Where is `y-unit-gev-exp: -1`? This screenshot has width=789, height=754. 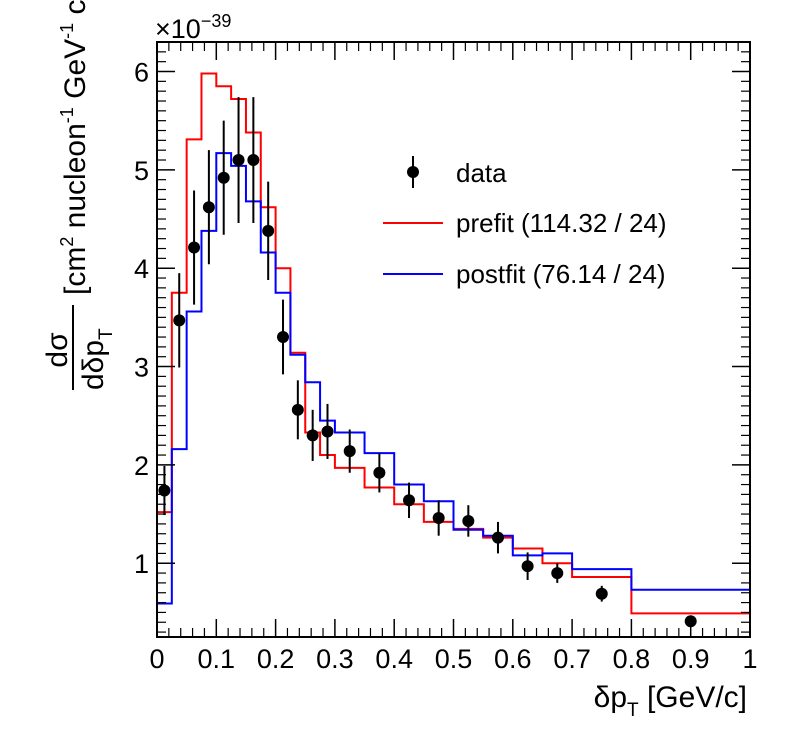 y-unit-gev-exp: -1 is located at coordinates (67, 31).